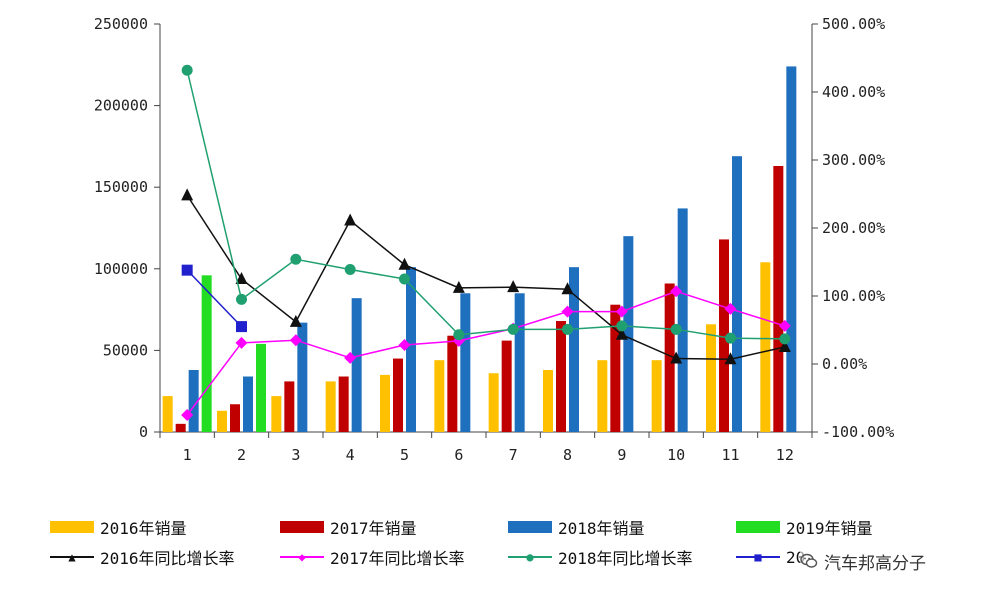  What do you see at coordinates (853, 24) in the screenshot?
I see `right-tick-label: 500.00%` at bounding box center [853, 24].